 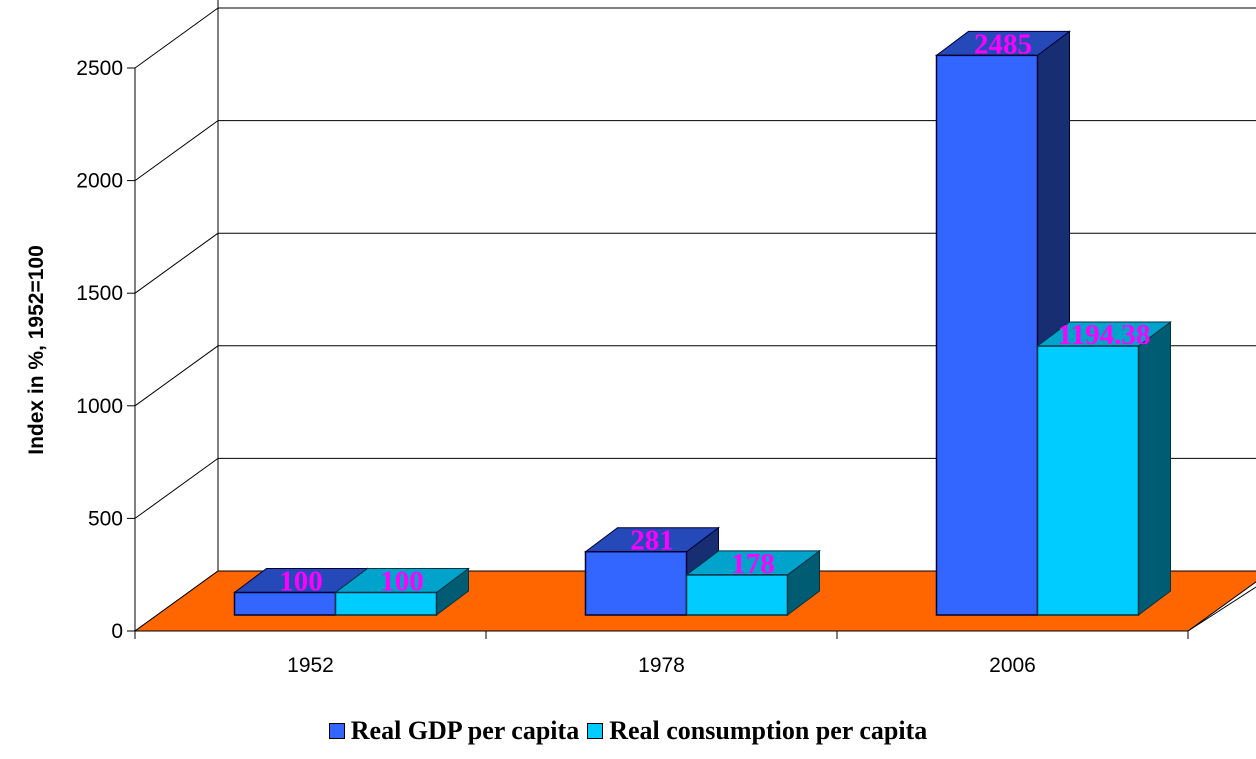 I want to click on y-tick-label: 500, so click(x=105, y=518).